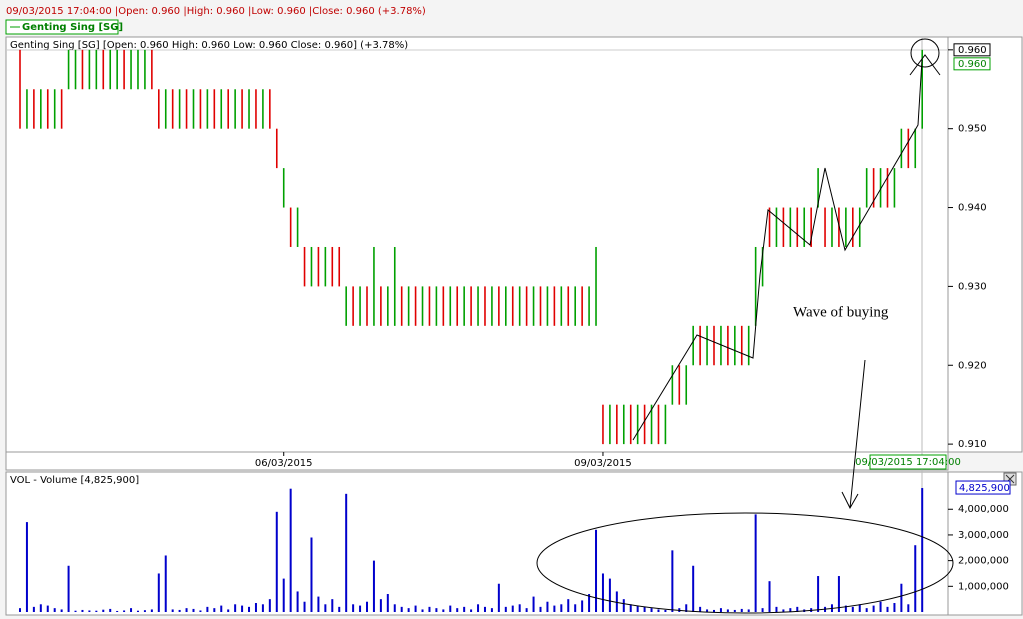 Image resolution: width=1023 pixels, height=619 pixels. I want to click on y-tick-label: 0.930, so click(972, 286).